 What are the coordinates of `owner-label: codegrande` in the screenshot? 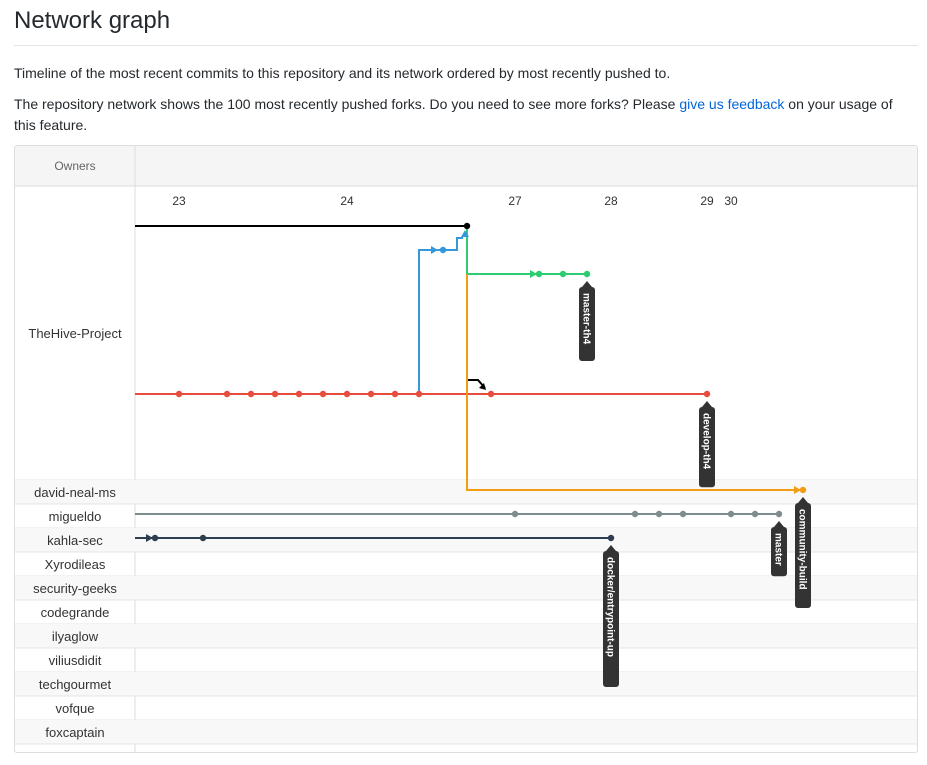 It's located at (75, 612).